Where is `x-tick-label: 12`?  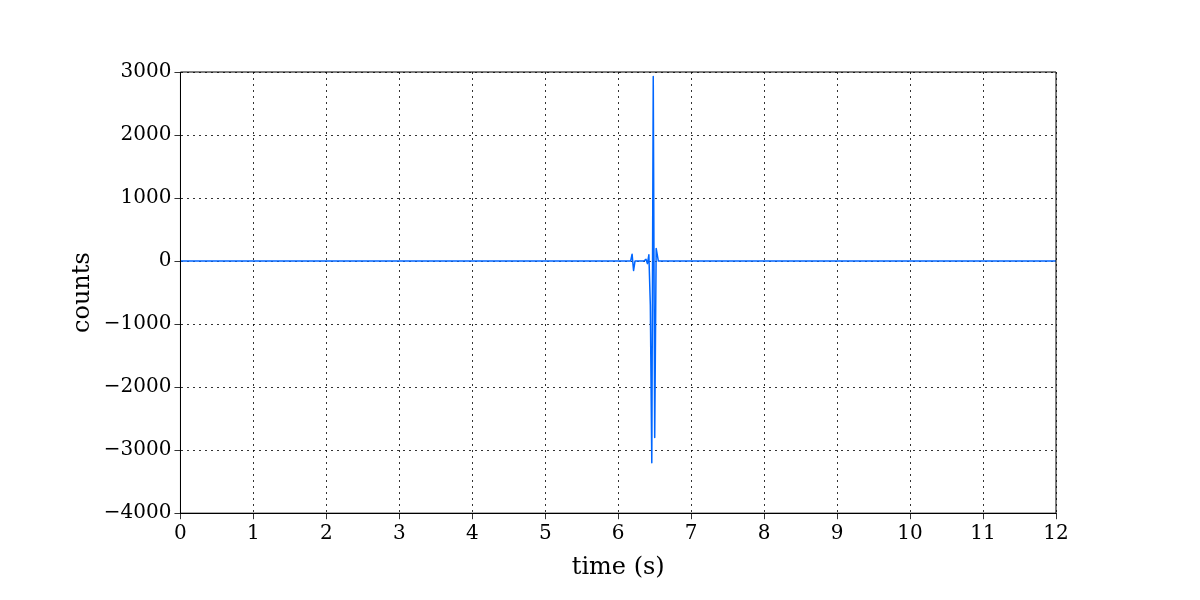
x-tick-label: 12 is located at coordinates (1056, 532).